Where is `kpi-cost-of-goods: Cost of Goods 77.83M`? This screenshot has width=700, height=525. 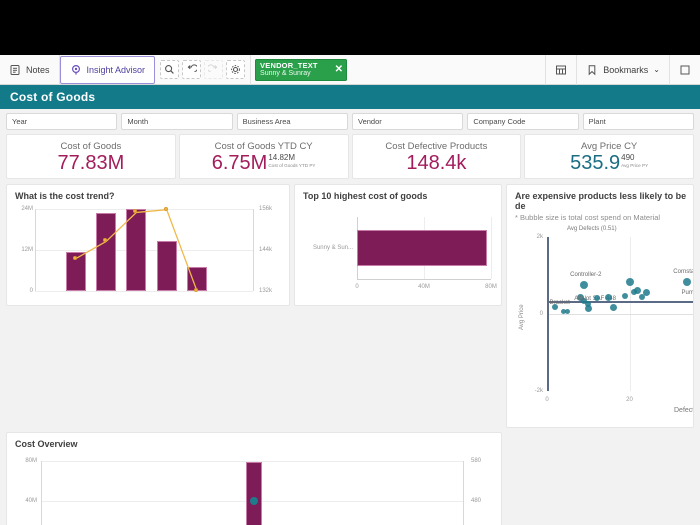
kpi-cost-of-goods: Cost of Goods 77.83M is located at coordinates (91, 156).